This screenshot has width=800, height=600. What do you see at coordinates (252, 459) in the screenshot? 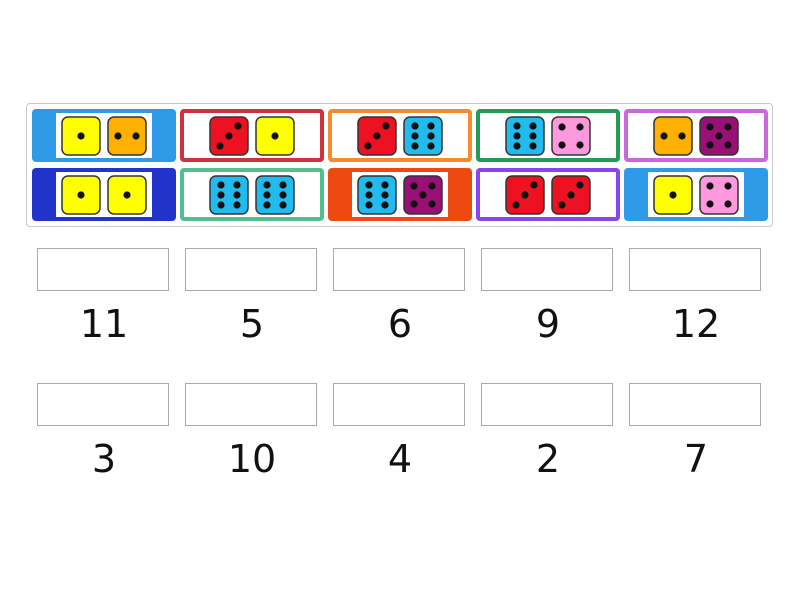
I see `target-number: 10` at bounding box center [252, 459].